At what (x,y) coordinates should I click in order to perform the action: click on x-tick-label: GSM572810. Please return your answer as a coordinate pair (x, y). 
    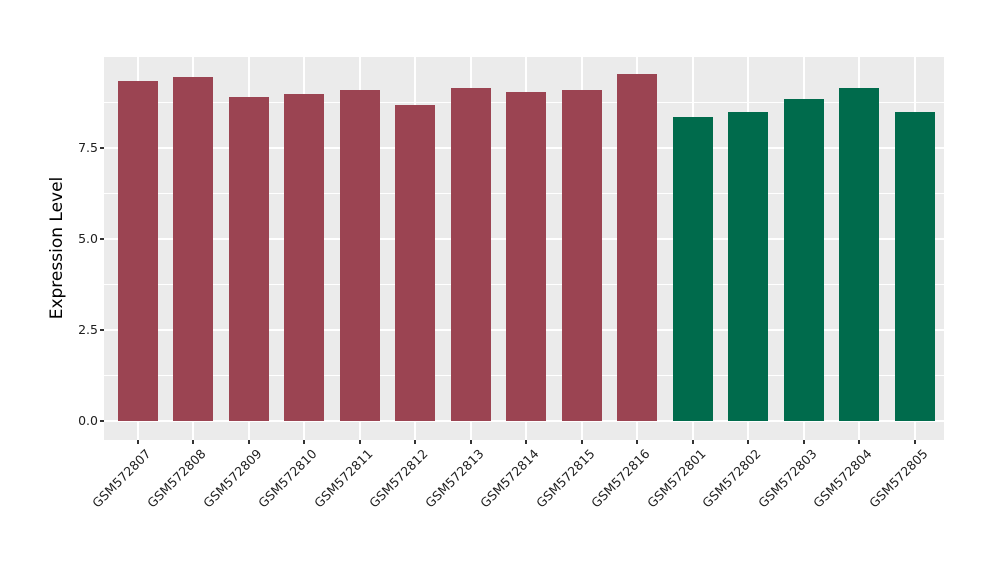
    Looking at the image, I should click on (287, 478).